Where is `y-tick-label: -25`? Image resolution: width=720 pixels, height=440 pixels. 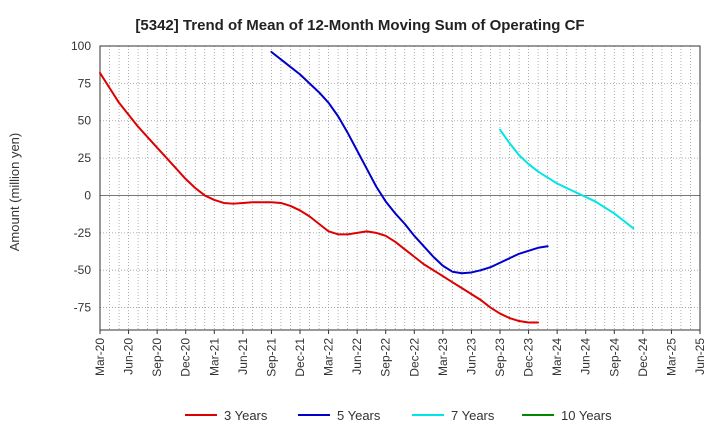 y-tick-label: -25 is located at coordinates (83, 233).